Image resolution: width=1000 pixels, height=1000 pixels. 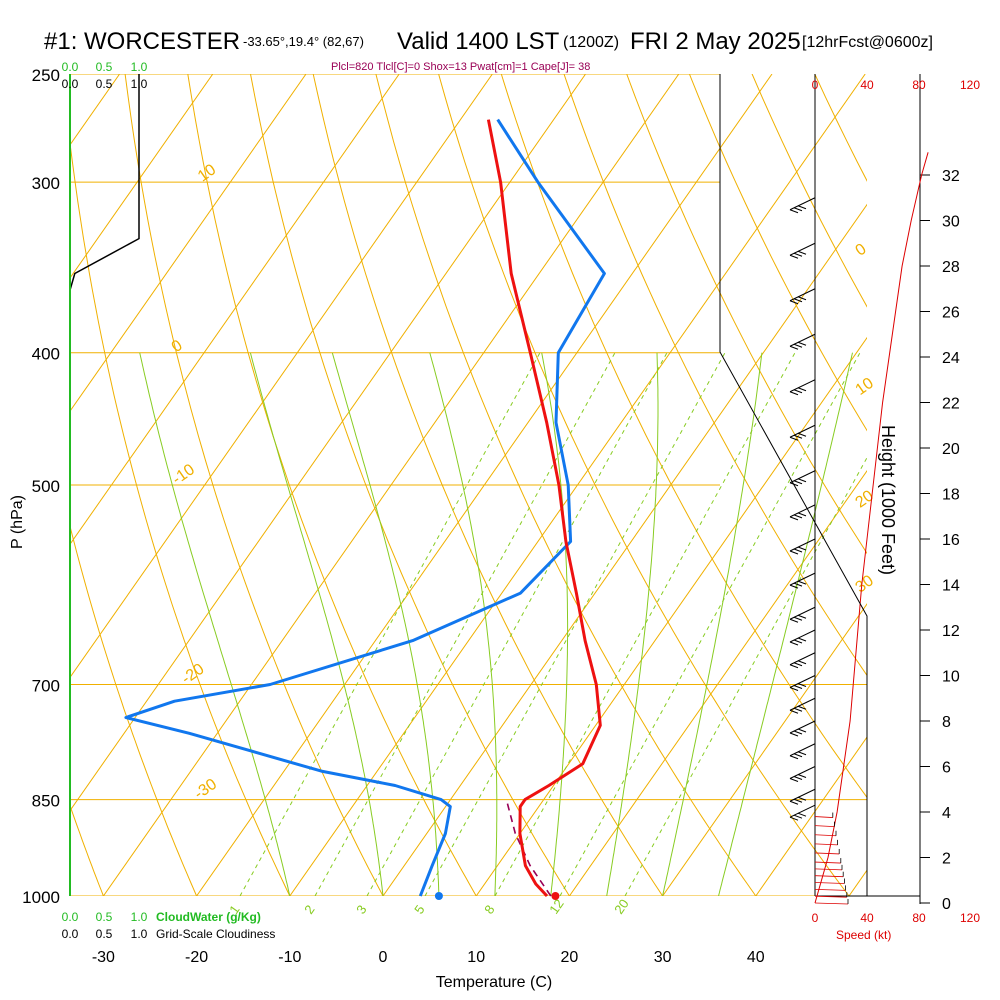 What do you see at coordinates (556, 906) in the screenshot?
I see `mixing-ratio-label: 12` at bounding box center [556, 906].